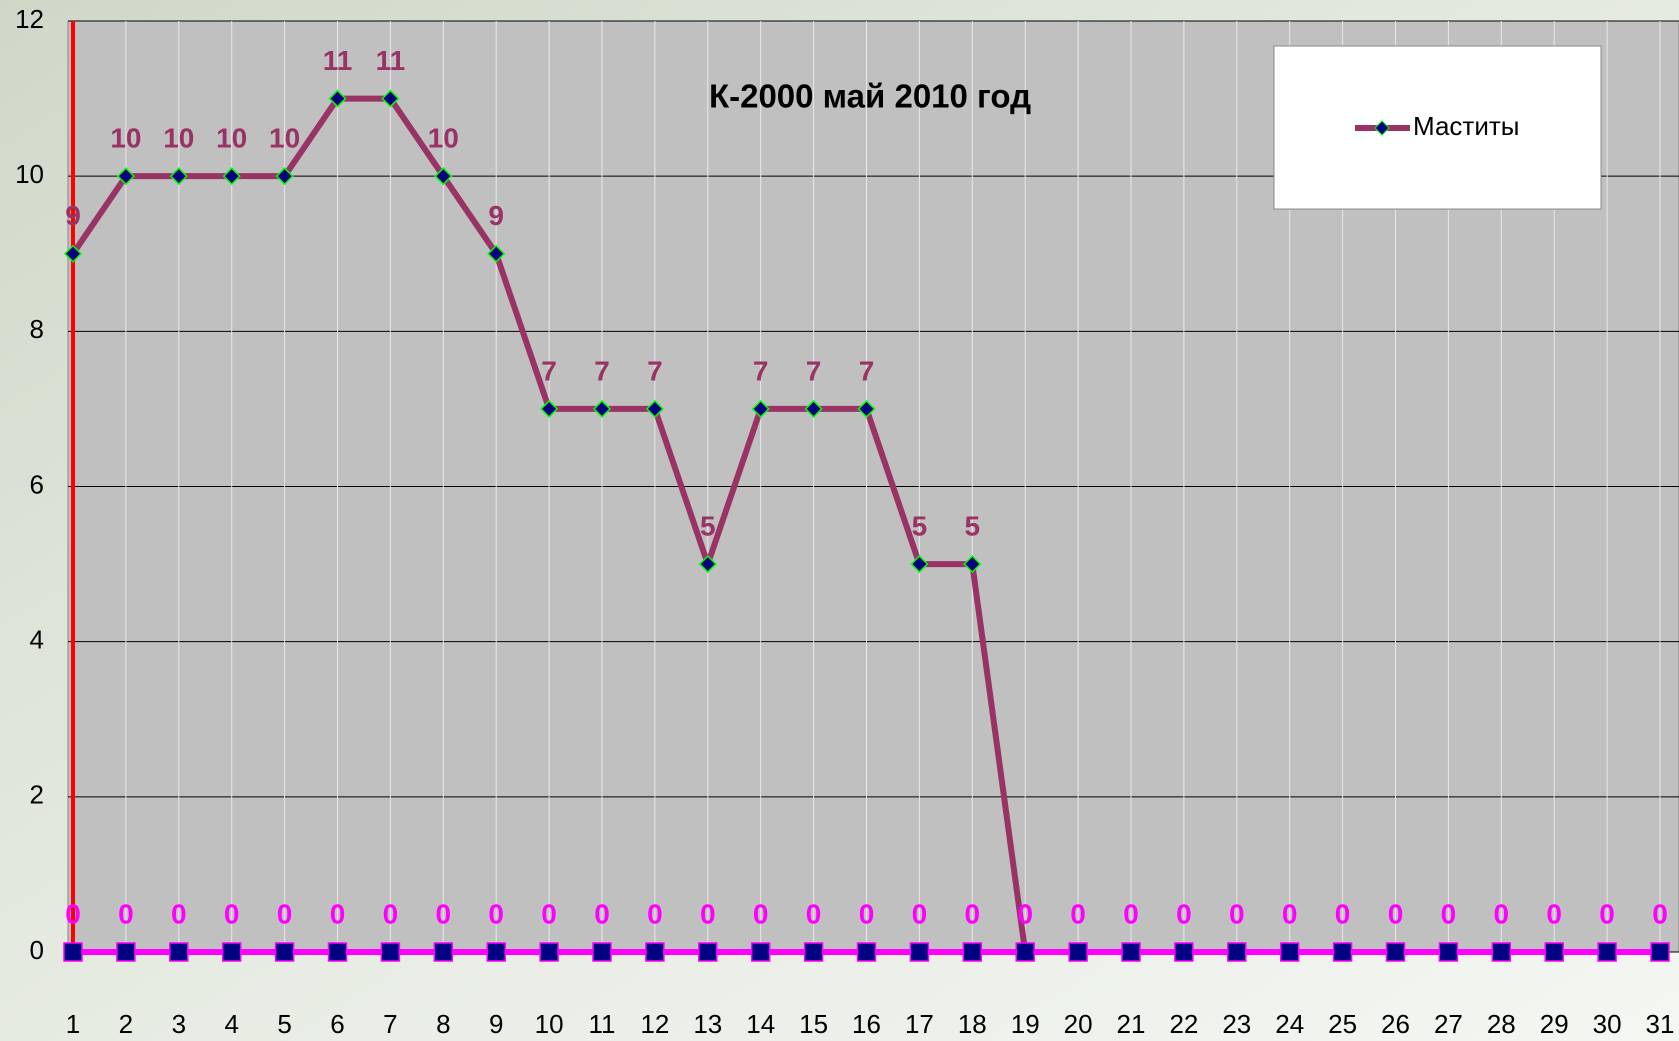 Image resolution: width=1679 pixels, height=1041 pixels. Describe the element at coordinates (1554, 1024) in the screenshot. I see `x-tick-label: 29` at that location.